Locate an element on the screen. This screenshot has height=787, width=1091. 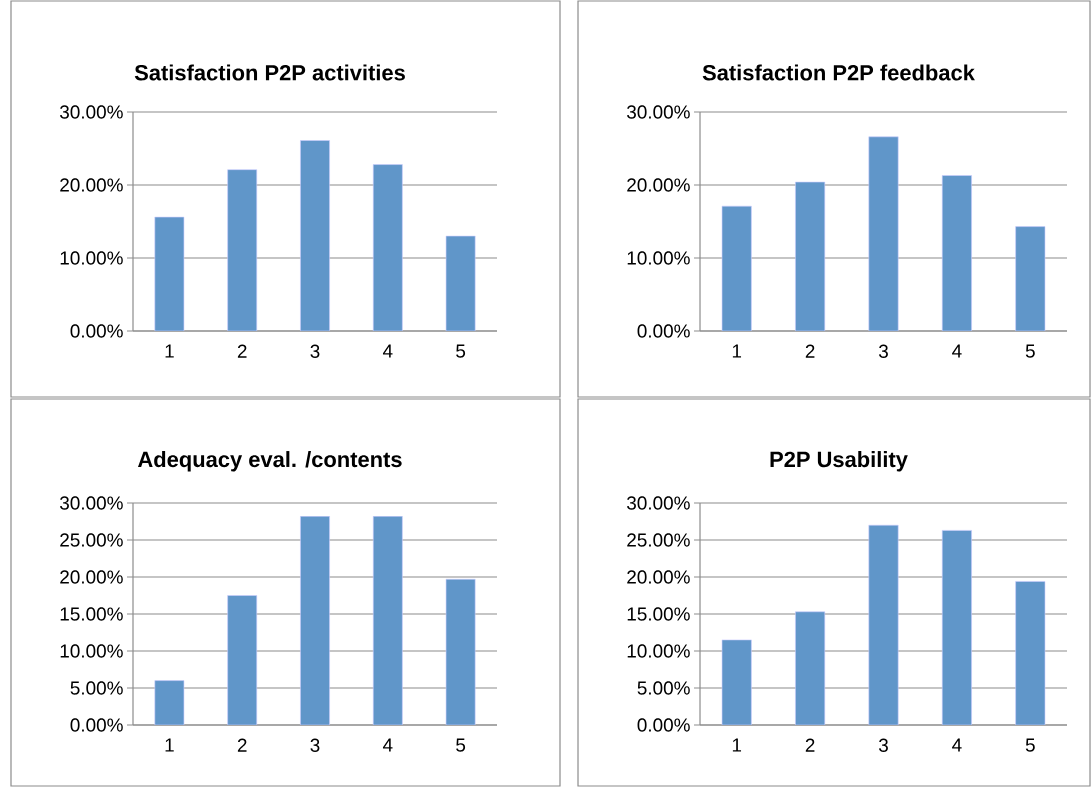
chart-title: Satisfaction P2P feedback is located at coordinates (838, 72).